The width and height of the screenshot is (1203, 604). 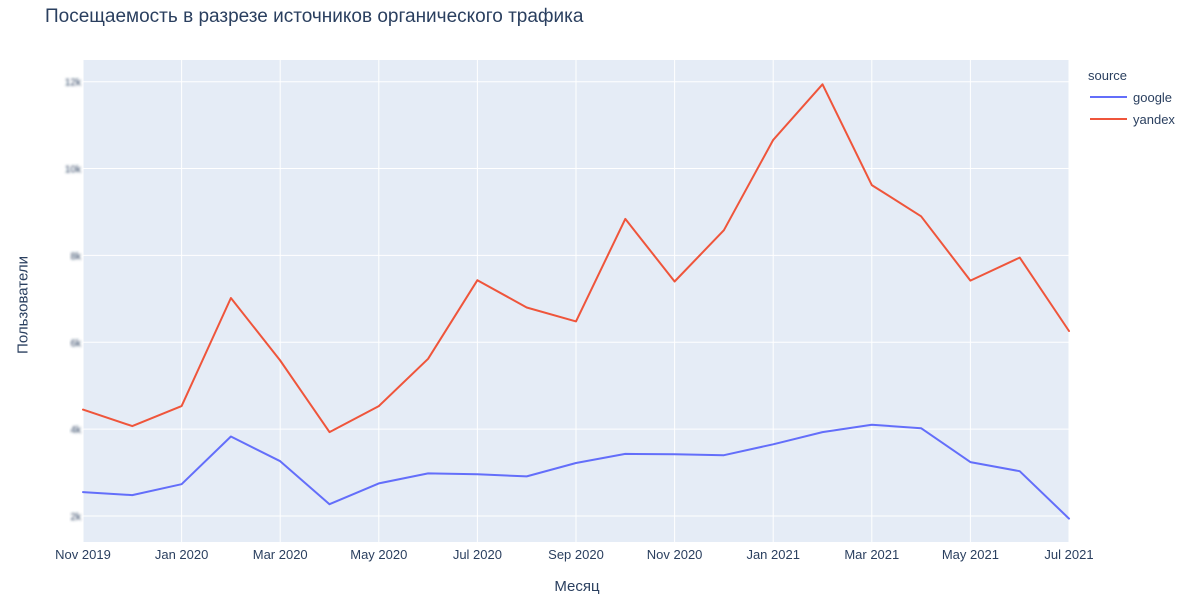 I want to click on legend-swatch-yandex, so click(x=1108, y=119).